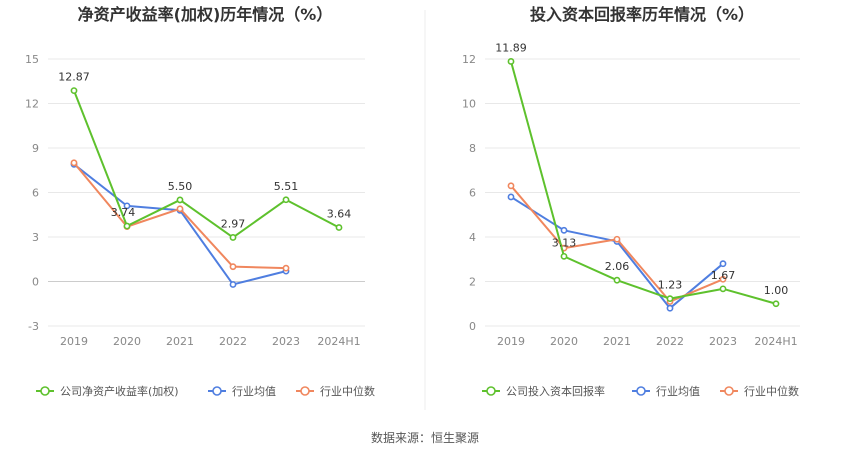 The height and width of the screenshot is (459, 850). Describe the element at coordinates (35, 148) in the screenshot. I see `y-tick-label: 9` at that location.